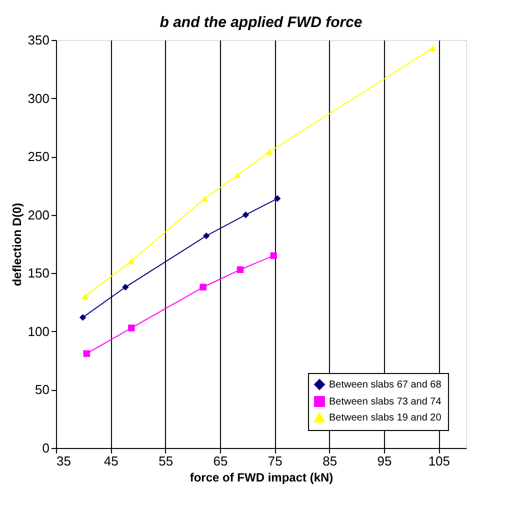 The image size is (530, 527). I want to click on y-axis-title: deflection D(0), so click(17, 244).